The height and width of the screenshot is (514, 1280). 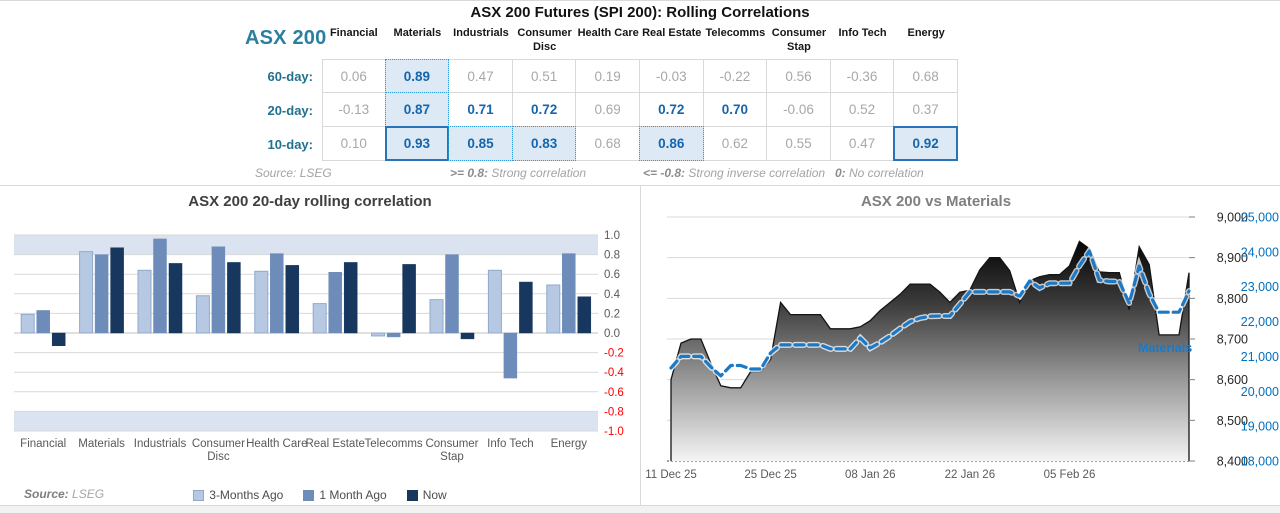 I want to click on correlation-cell: 0.87, so click(x=417, y=109).